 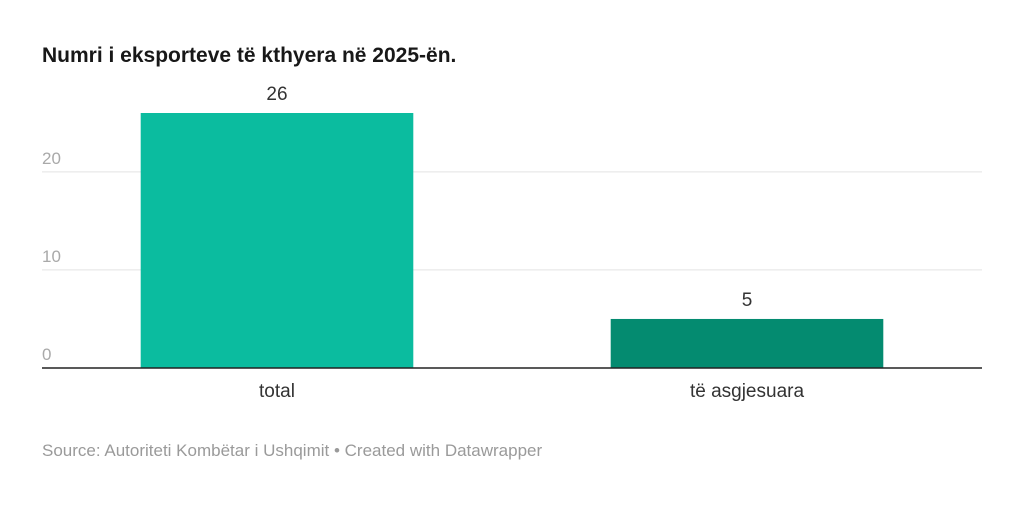 I want to click on y-tick-label: 0, so click(x=46, y=354).